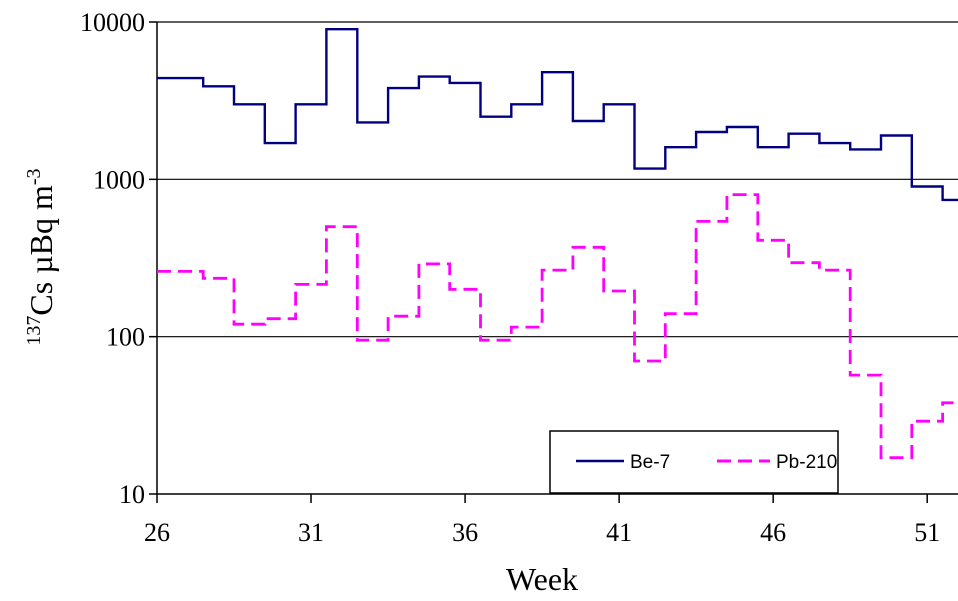 The width and height of the screenshot is (958, 601). What do you see at coordinates (311, 532) in the screenshot?
I see `x-tick-label: 31` at bounding box center [311, 532].